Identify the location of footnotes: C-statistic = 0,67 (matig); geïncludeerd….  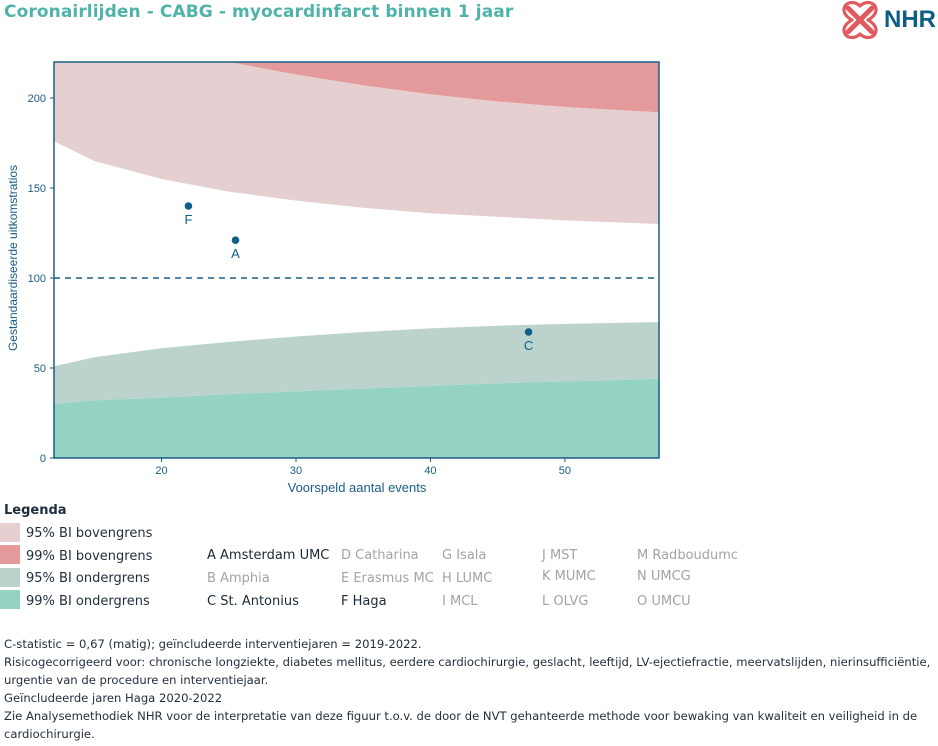
(469, 689).